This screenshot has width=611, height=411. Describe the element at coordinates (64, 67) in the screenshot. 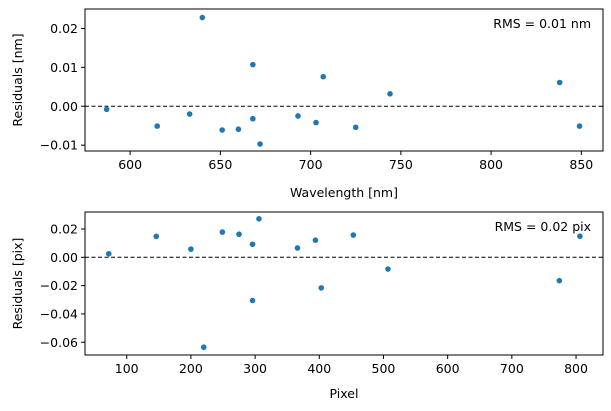

I see `y-tick-label: 0.01` at that location.